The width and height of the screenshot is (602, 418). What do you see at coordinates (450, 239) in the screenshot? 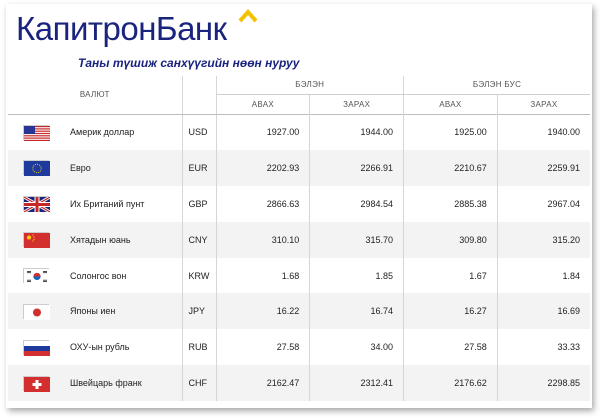
I see `noncash-buy-rate: 309.80` at bounding box center [450, 239].